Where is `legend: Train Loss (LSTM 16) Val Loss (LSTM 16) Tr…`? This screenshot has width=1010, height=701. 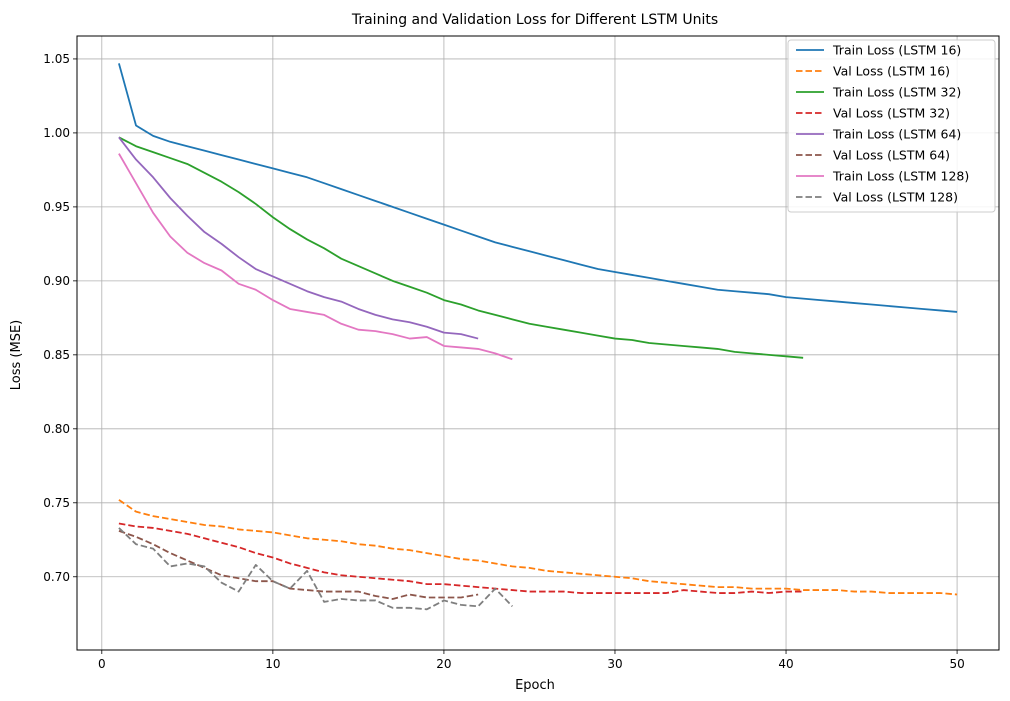 legend: Train Loss (LSTM 16) Val Loss (LSTM 16) Tr… is located at coordinates (891, 126).